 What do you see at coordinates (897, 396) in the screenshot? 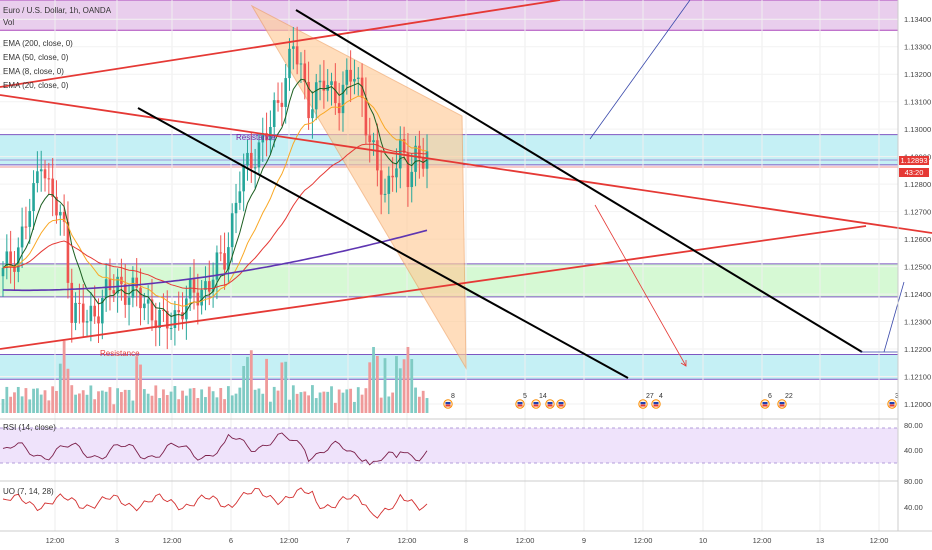
I see `event-marker-label: 3` at bounding box center [897, 396].